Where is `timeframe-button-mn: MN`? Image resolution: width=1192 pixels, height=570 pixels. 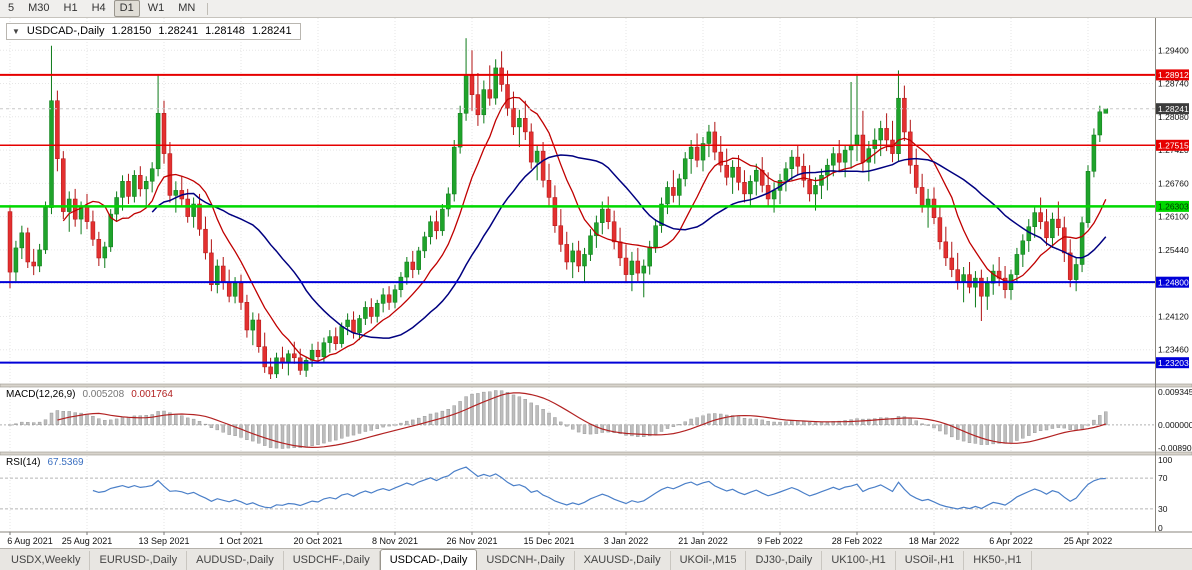 timeframe-button-mn: MN is located at coordinates (187, 8).